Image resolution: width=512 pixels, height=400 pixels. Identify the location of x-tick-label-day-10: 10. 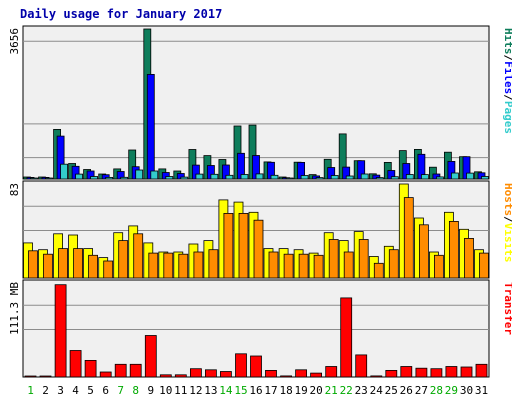
(165, 390).